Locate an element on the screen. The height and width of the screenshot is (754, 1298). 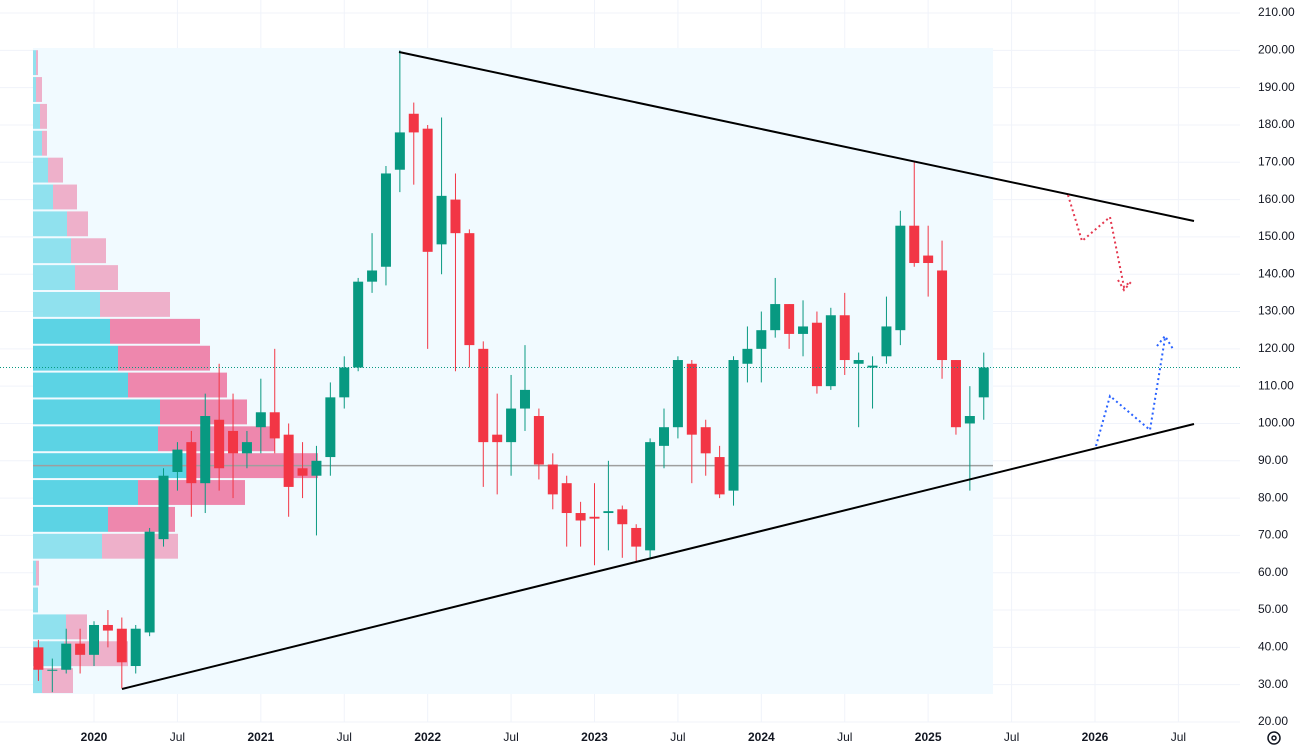
y-tick-label: 190.00 is located at coordinates (1276, 87).